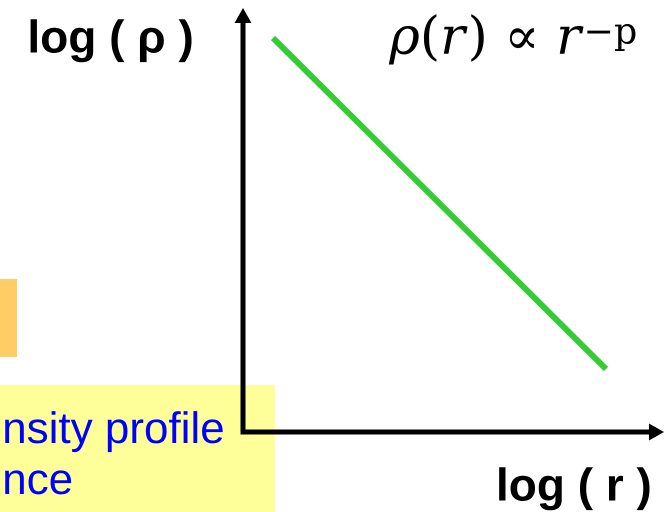  I want to click on x-axis-title: log ( r ), so click(574, 488).